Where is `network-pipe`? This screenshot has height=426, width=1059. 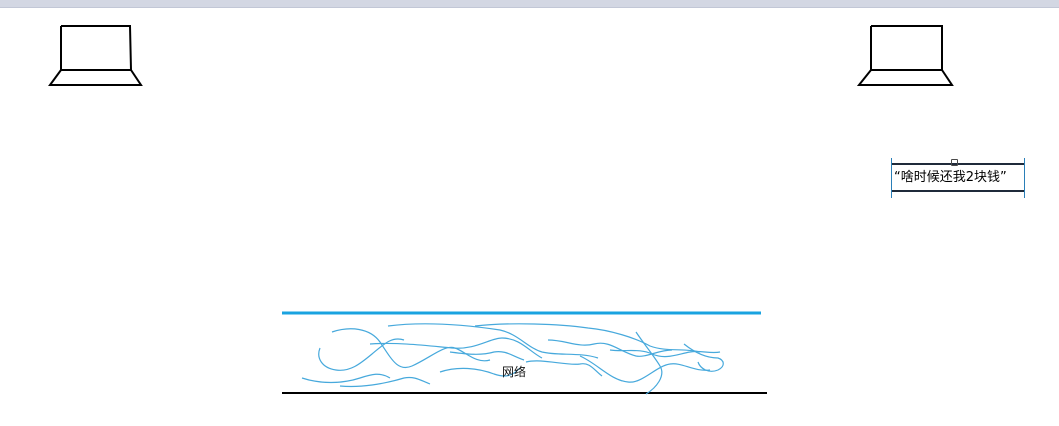 network-pipe is located at coordinates (524, 353).